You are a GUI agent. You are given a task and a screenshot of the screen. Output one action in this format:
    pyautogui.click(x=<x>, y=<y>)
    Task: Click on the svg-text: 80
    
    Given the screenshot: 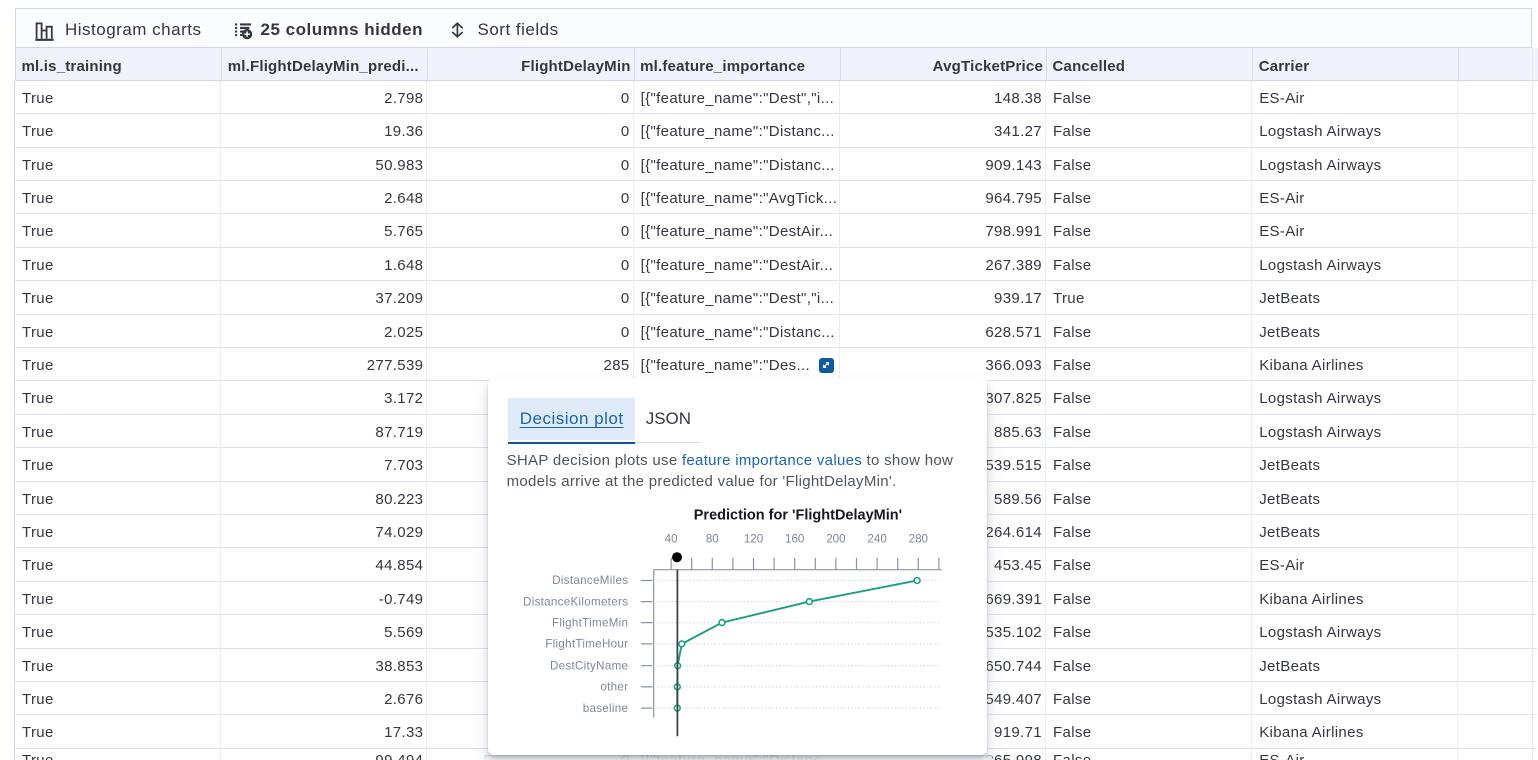 What is the action you would take?
    pyautogui.click(x=712, y=538)
    